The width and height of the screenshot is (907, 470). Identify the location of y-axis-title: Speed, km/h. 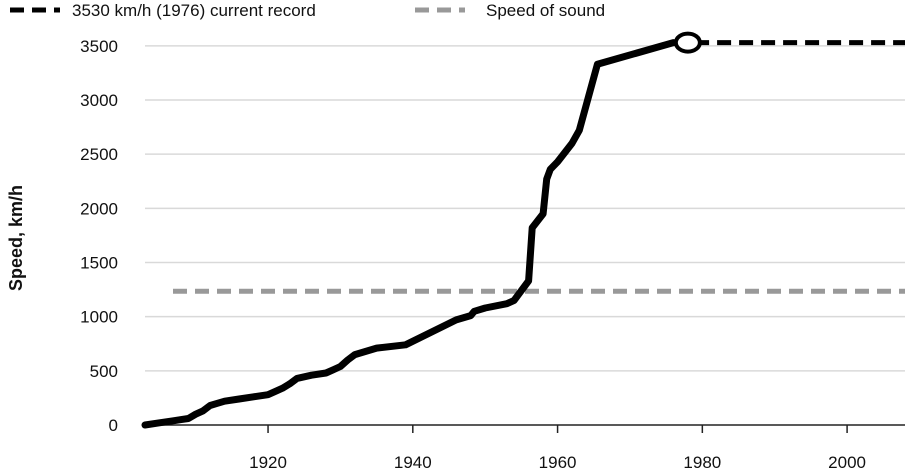
(16, 238).